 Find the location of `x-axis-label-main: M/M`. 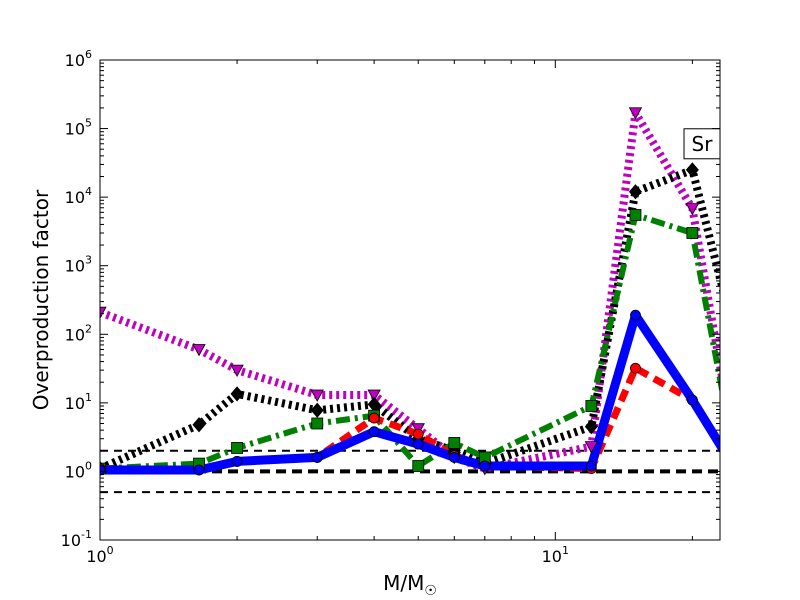

x-axis-label-main: M/M is located at coordinates (403, 583).